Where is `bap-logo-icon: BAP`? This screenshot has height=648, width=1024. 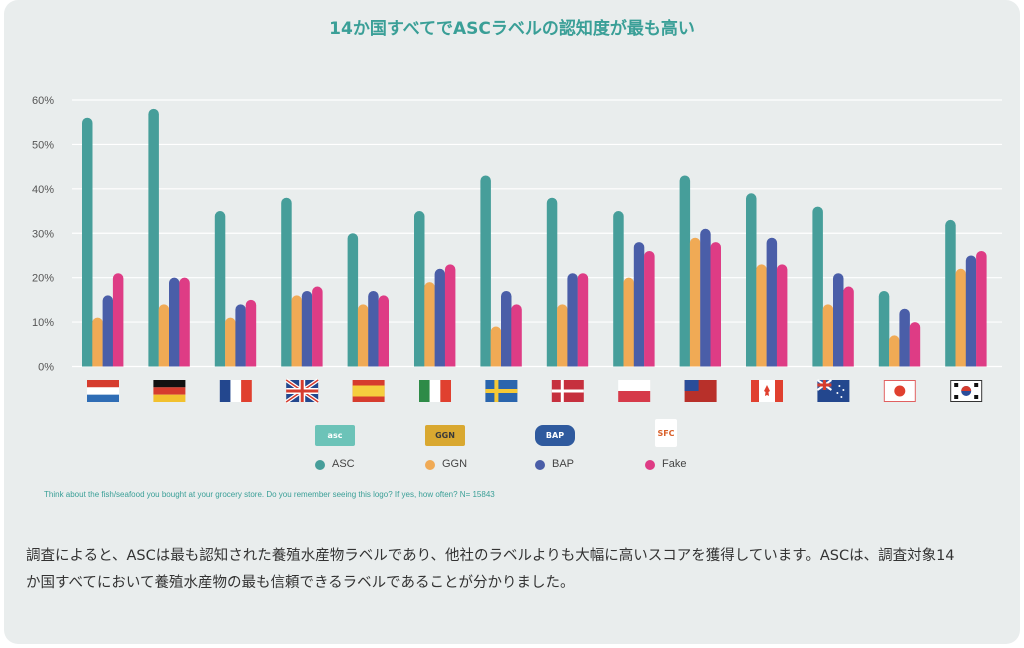
bap-logo-icon: BAP is located at coordinates (555, 435).